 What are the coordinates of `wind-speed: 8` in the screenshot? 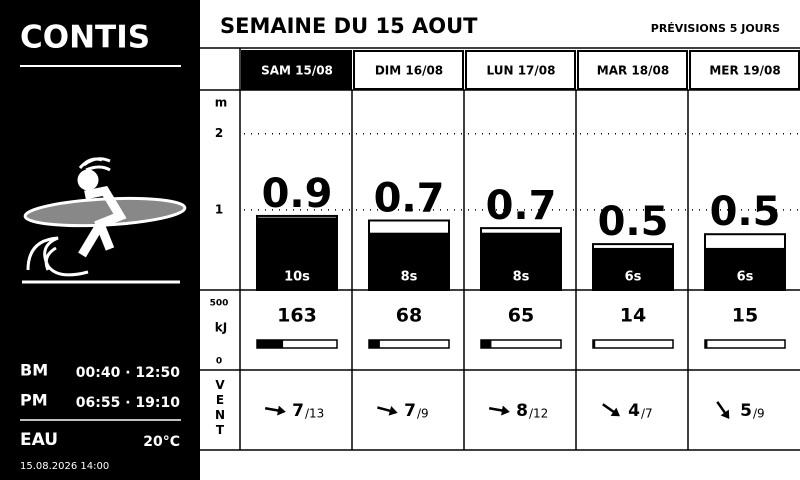 It's located at (522, 411).